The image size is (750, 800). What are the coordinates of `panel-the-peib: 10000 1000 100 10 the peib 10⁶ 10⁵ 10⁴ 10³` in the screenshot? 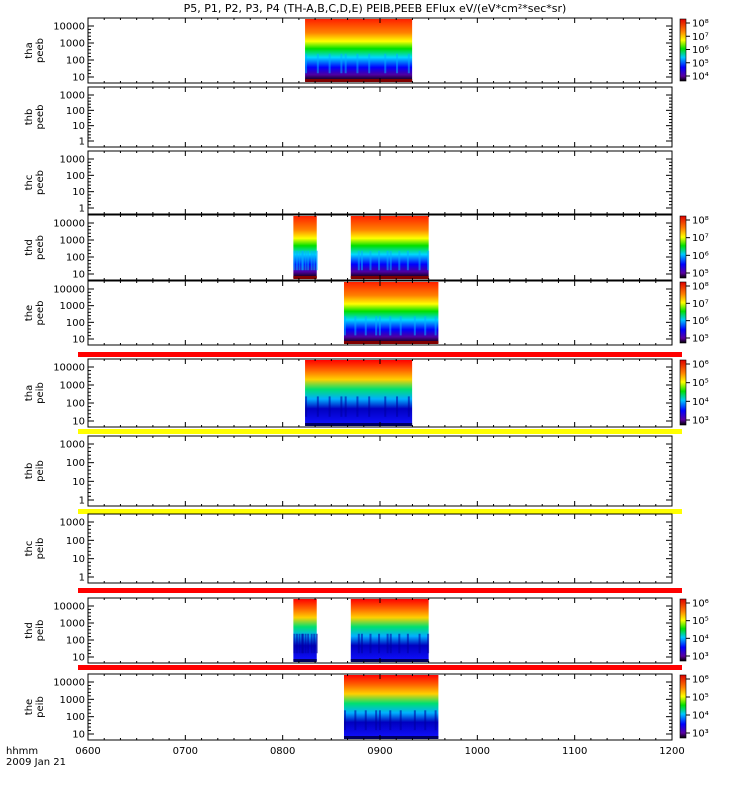 It's located at (366, 707).